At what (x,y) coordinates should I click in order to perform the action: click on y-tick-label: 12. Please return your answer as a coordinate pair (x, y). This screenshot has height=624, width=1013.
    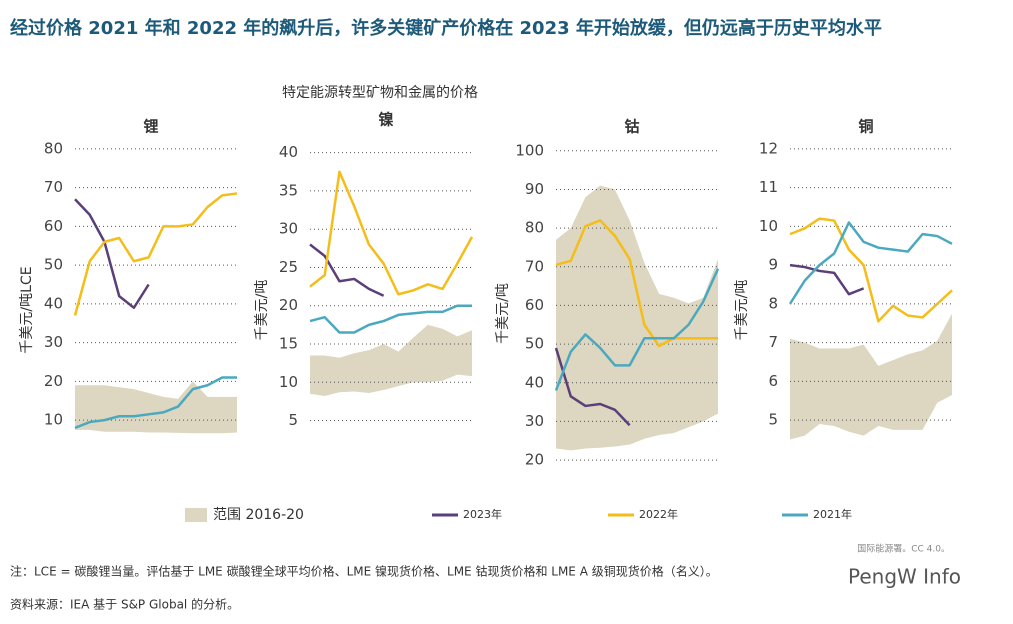
    Looking at the image, I should click on (768, 148).